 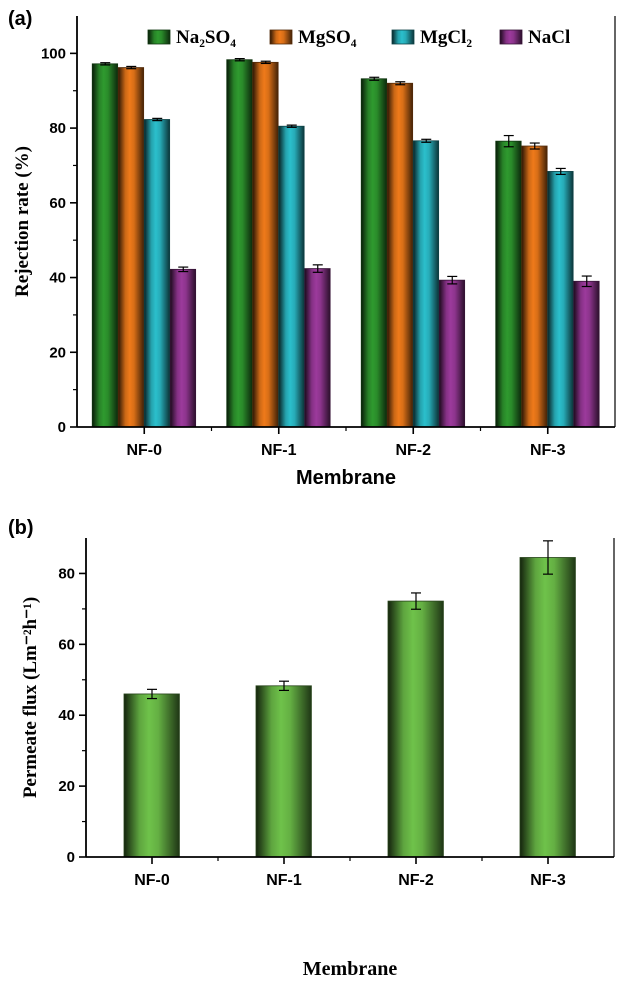 I want to click on panel-label: (b), so click(x=21, y=528).